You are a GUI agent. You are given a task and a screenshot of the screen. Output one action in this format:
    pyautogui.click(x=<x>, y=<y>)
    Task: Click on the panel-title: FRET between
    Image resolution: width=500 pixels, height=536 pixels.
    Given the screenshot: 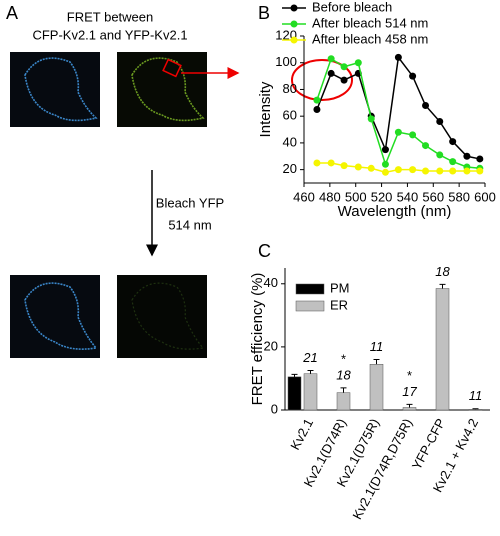 What is the action you would take?
    pyautogui.click(x=110, y=16)
    